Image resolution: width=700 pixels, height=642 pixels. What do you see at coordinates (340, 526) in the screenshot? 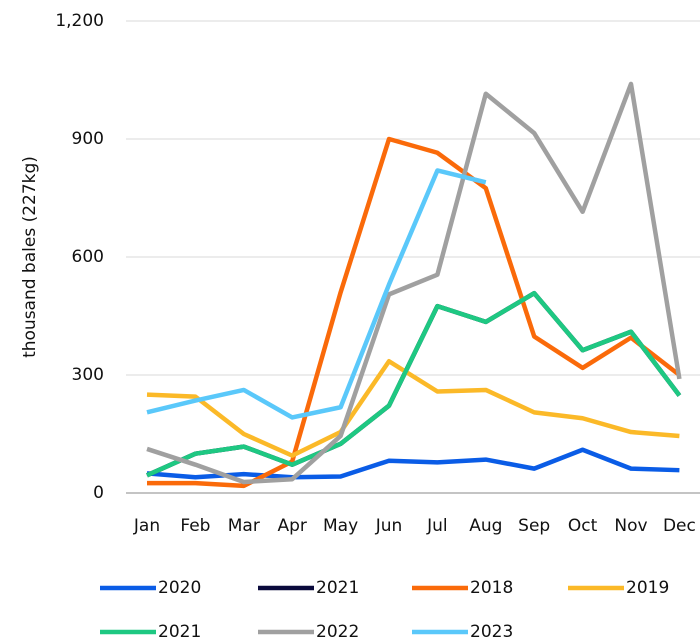
I see `x-tick-label: May` at bounding box center [340, 526].